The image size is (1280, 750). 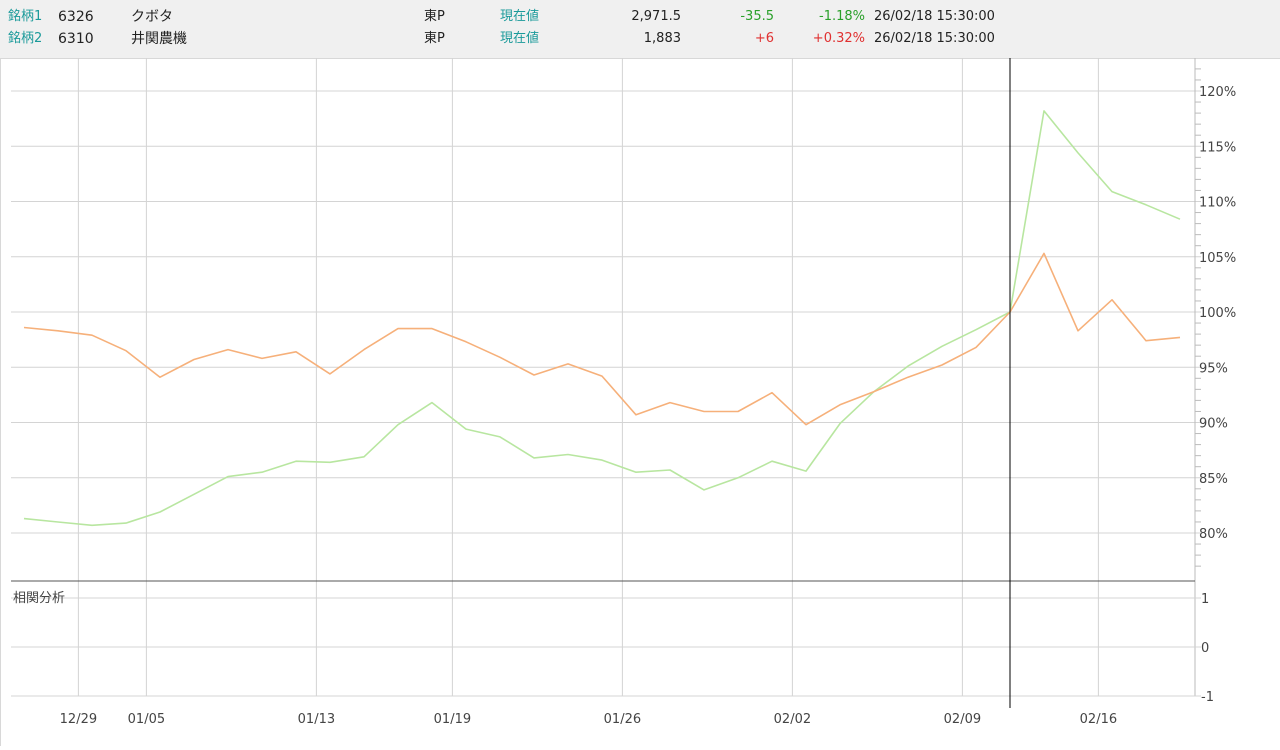 What do you see at coordinates (146, 719) in the screenshot?
I see `x-tick-label: 01/05` at bounding box center [146, 719].